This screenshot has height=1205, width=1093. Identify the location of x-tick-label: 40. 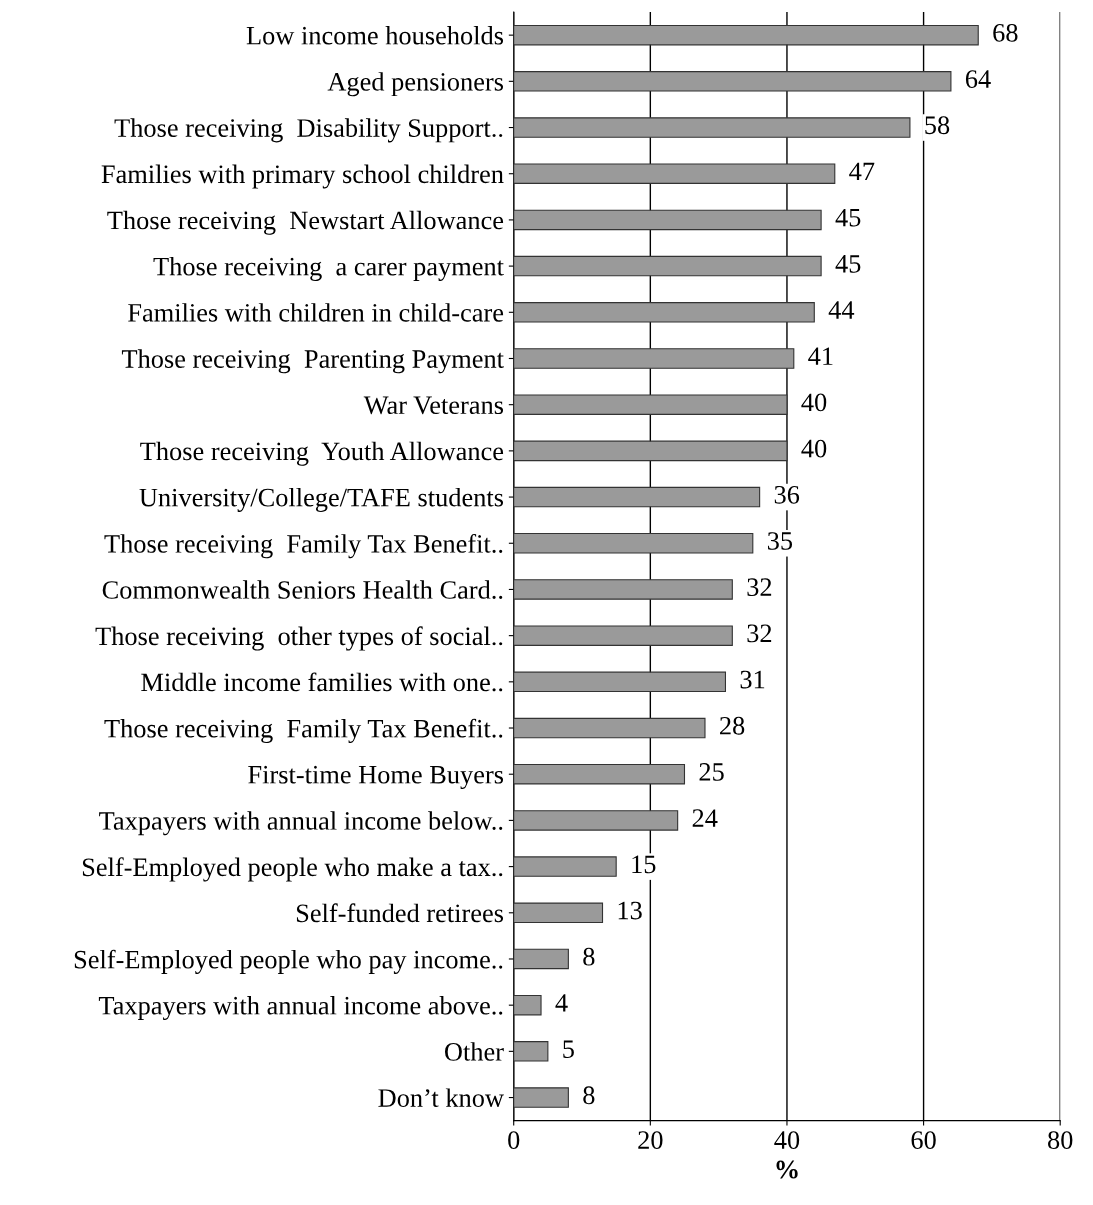
(787, 1140).